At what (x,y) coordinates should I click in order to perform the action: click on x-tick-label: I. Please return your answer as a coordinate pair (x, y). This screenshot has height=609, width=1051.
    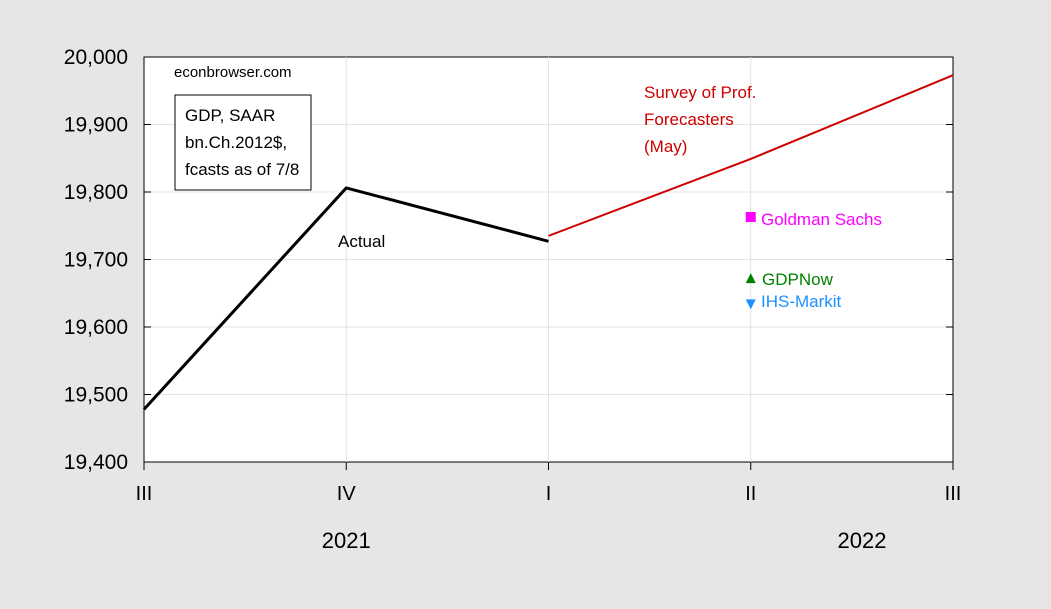
    Looking at the image, I should click on (549, 494).